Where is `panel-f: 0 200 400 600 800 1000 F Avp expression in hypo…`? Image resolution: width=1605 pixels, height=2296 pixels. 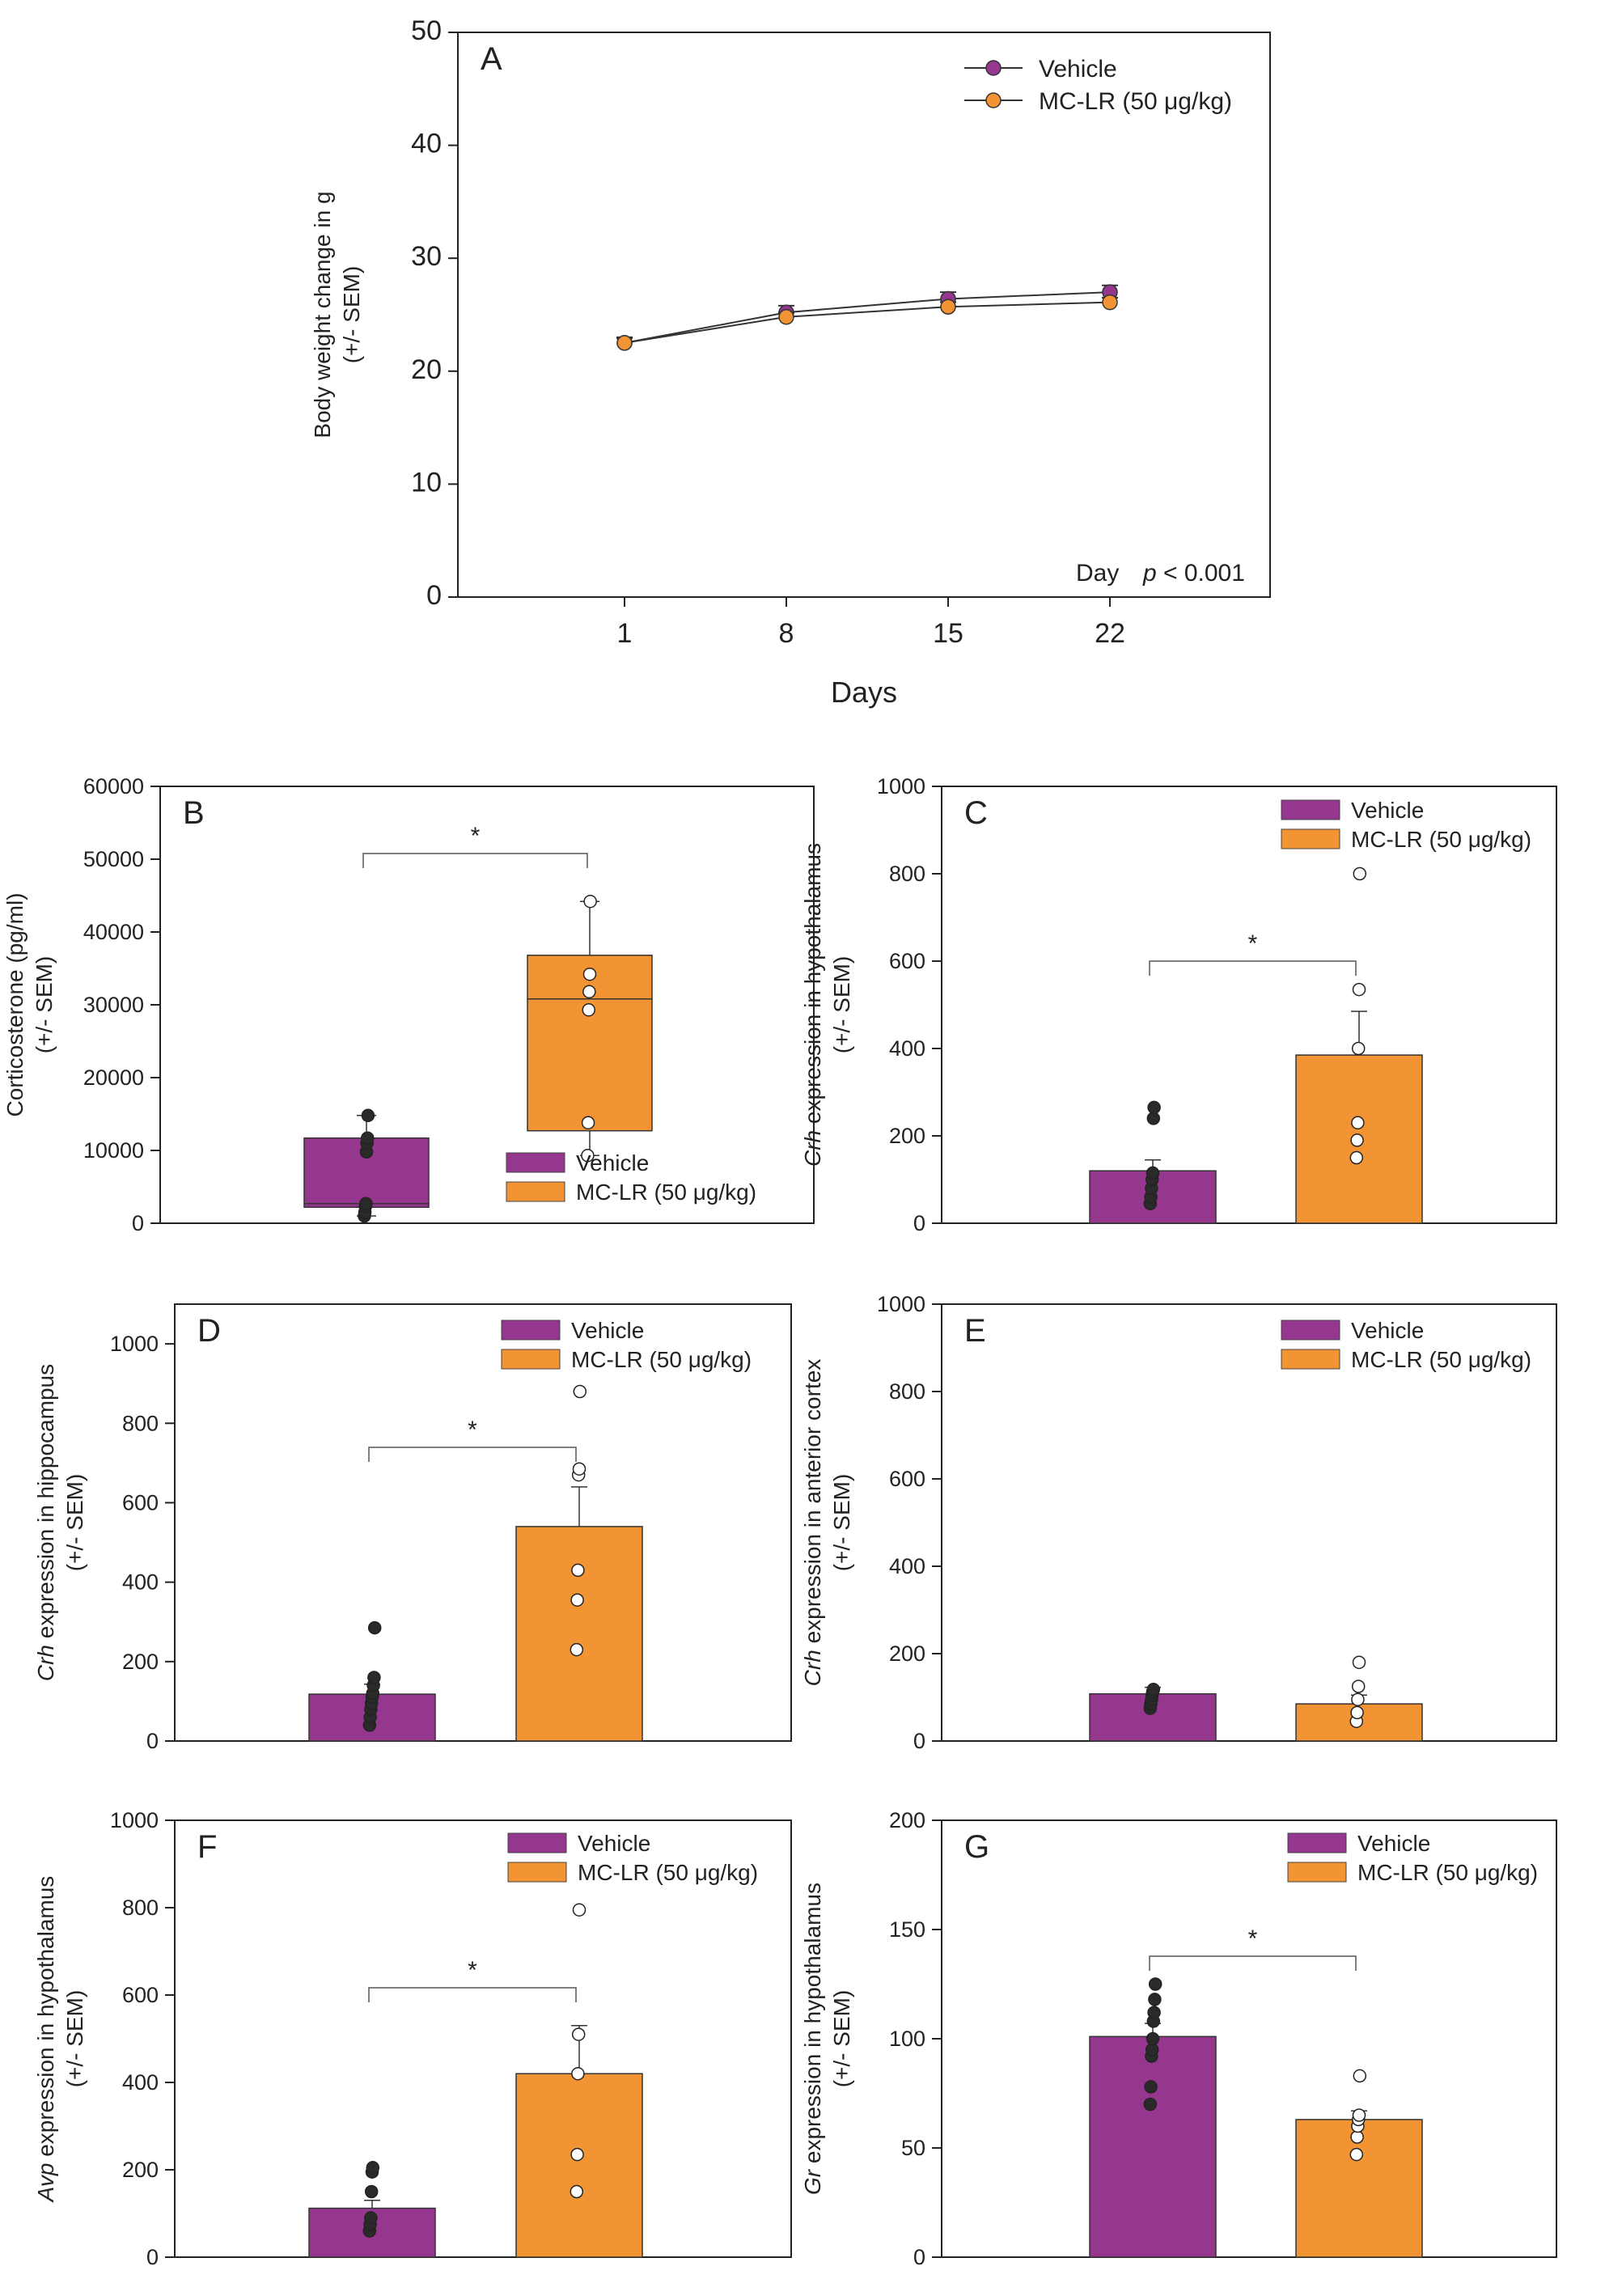 panel-f: 0 200 400 600 800 1000 F Avp expression in hypo… is located at coordinates (412, 2038).